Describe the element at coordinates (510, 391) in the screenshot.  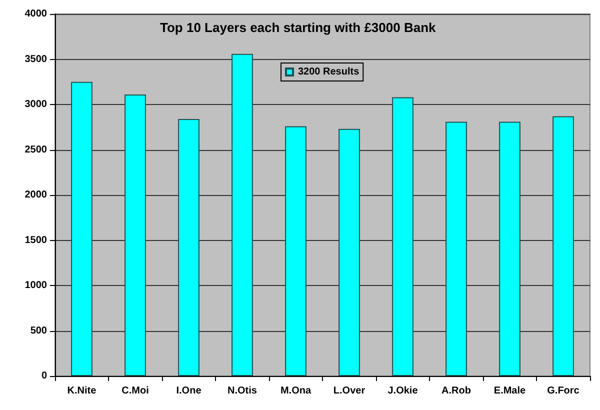
I see `x-tick-label: E.Male` at that location.